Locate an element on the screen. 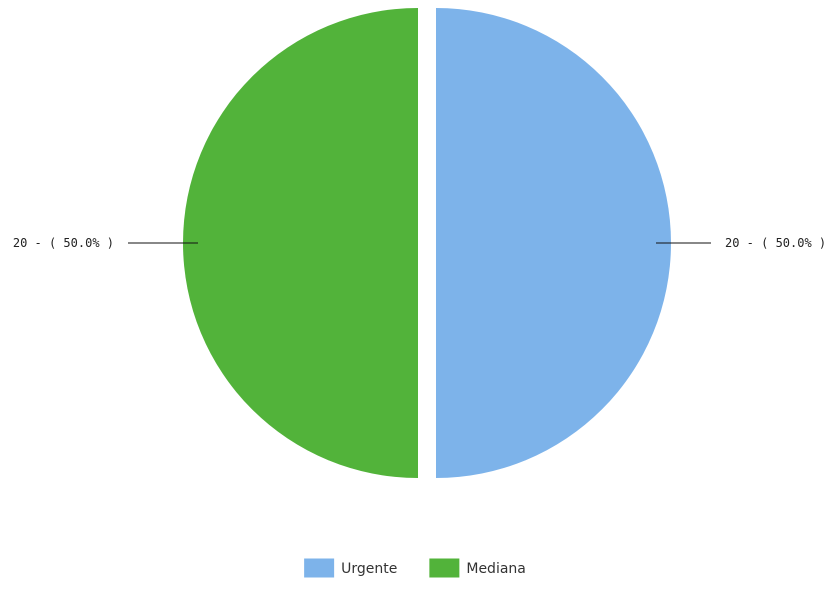 The width and height of the screenshot is (830, 589). slice-label-urgente: 20 - ( 50.0% ) is located at coordinates (775, 243).